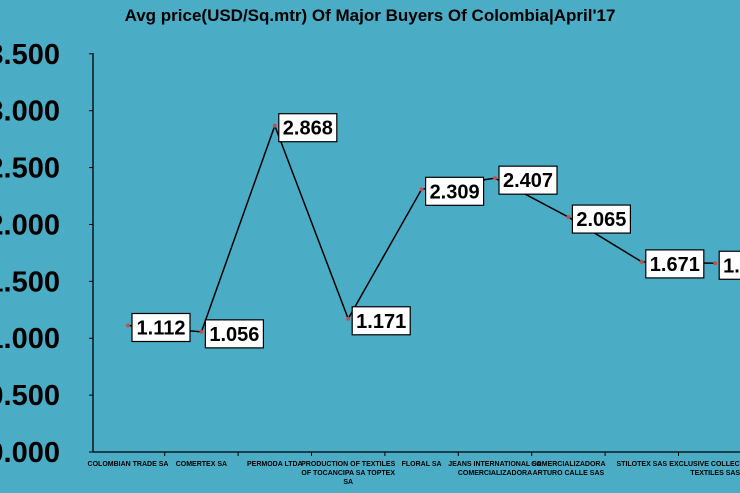 This screenshot has height=493, width=740. I want to click on data-label-text: 1.171, so click(381, 322).